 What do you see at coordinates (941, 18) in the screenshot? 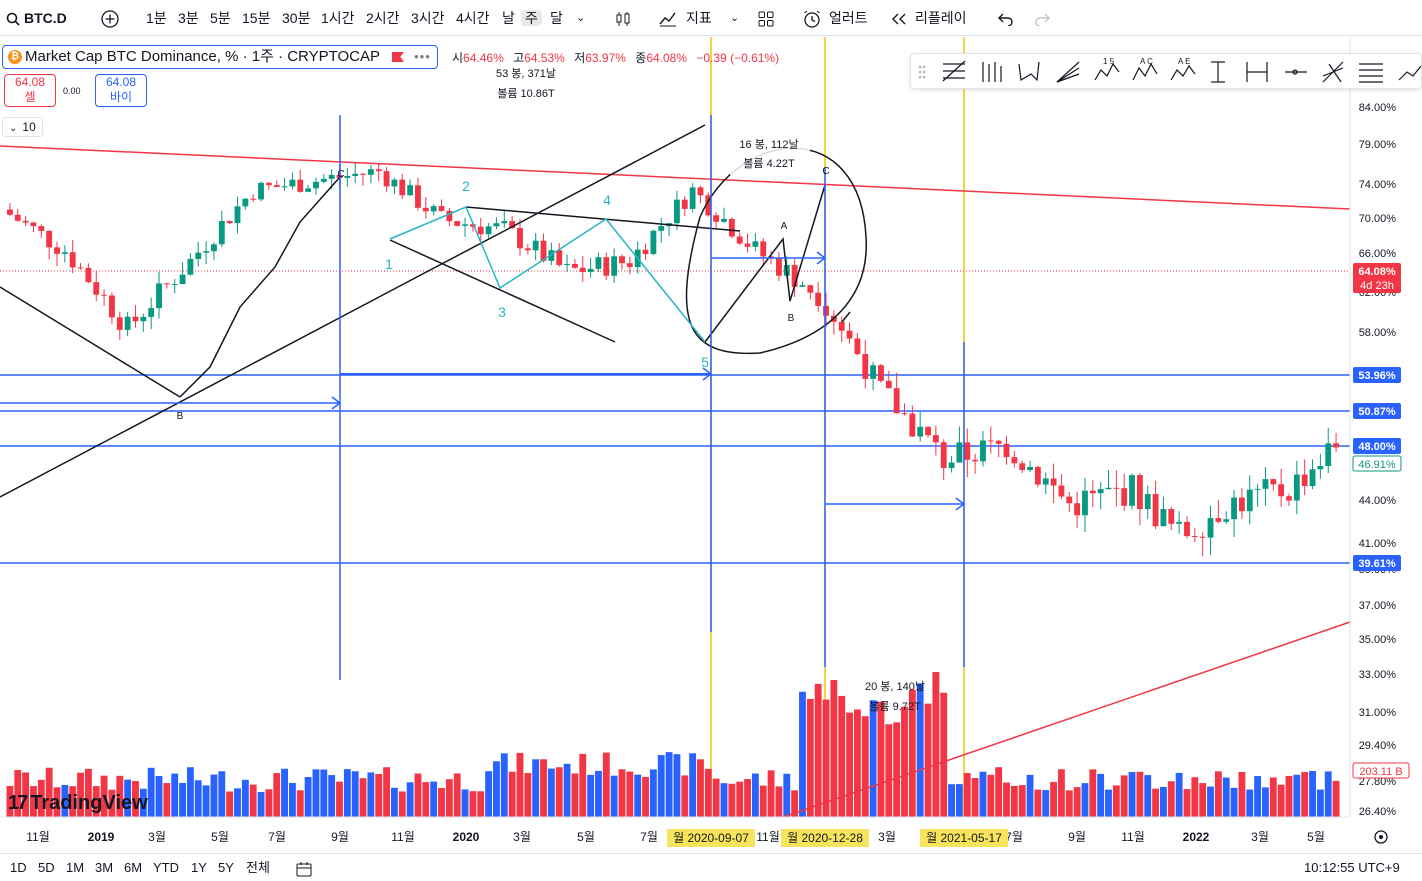
I see `replay-button: 리플레이` at bounding box center [941, 18].